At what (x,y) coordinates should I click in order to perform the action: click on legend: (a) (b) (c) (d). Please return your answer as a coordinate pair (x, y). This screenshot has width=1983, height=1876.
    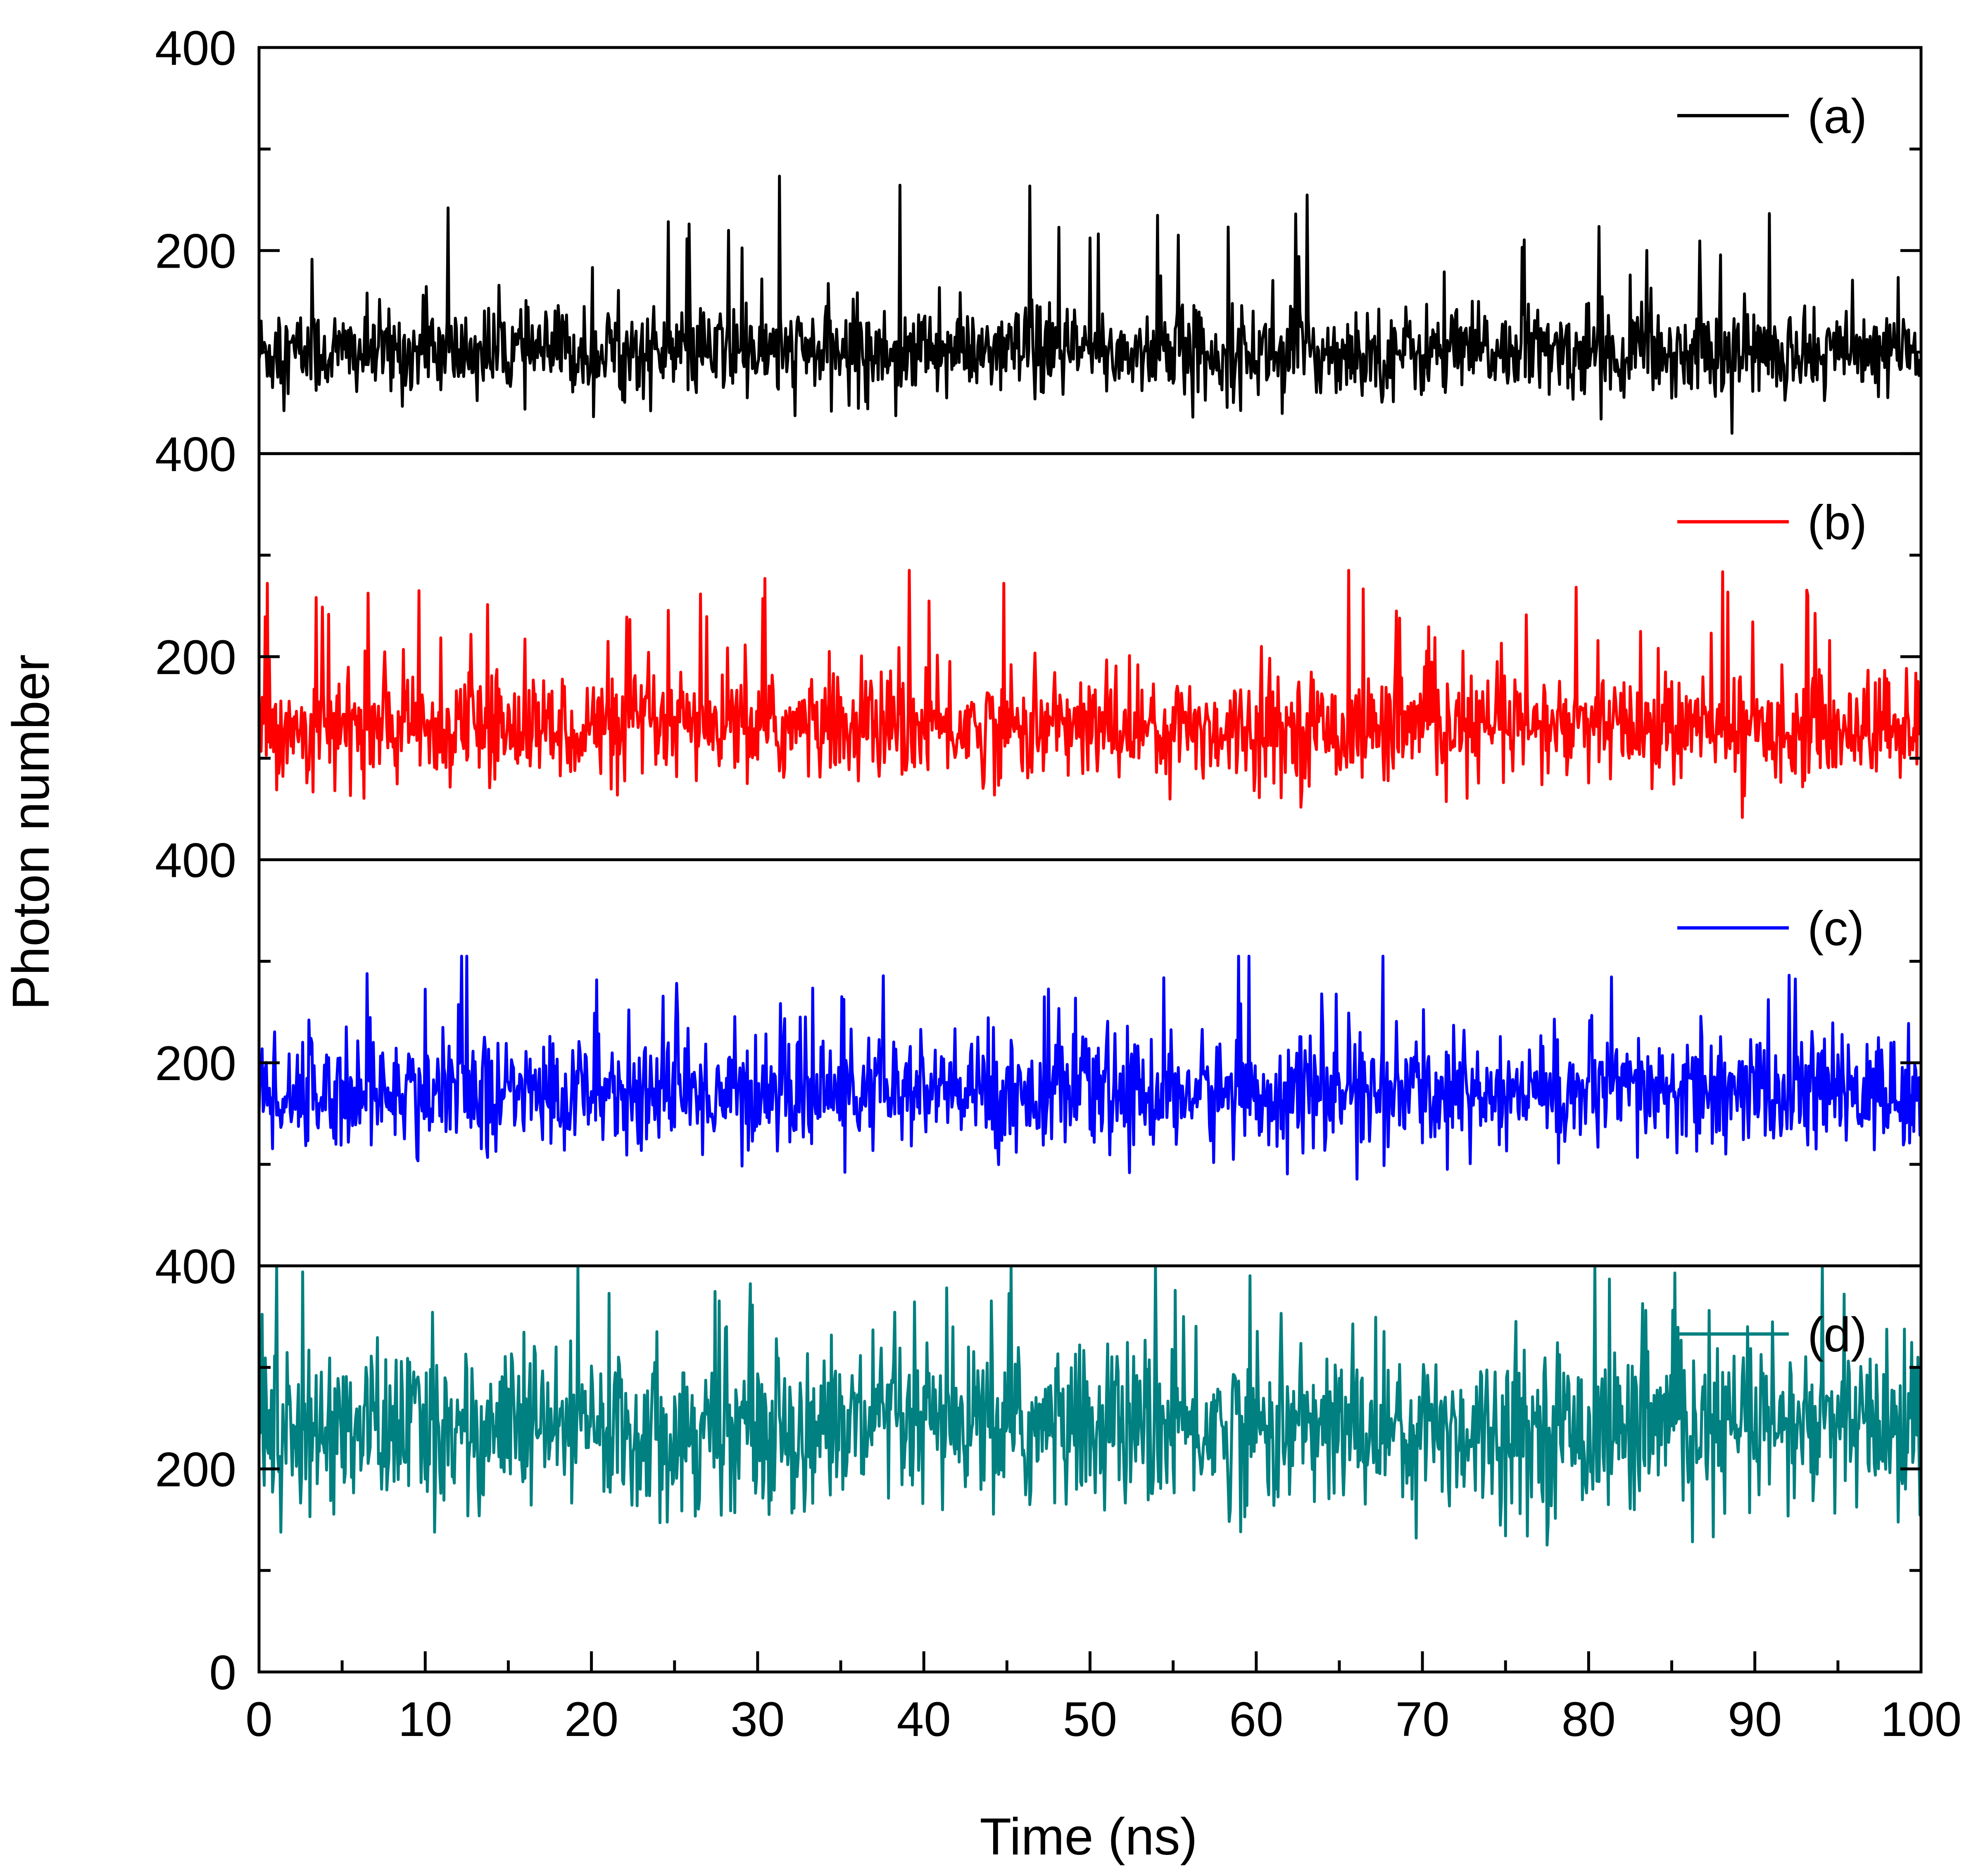
    Looking at the image, I should click on (1772, 725).